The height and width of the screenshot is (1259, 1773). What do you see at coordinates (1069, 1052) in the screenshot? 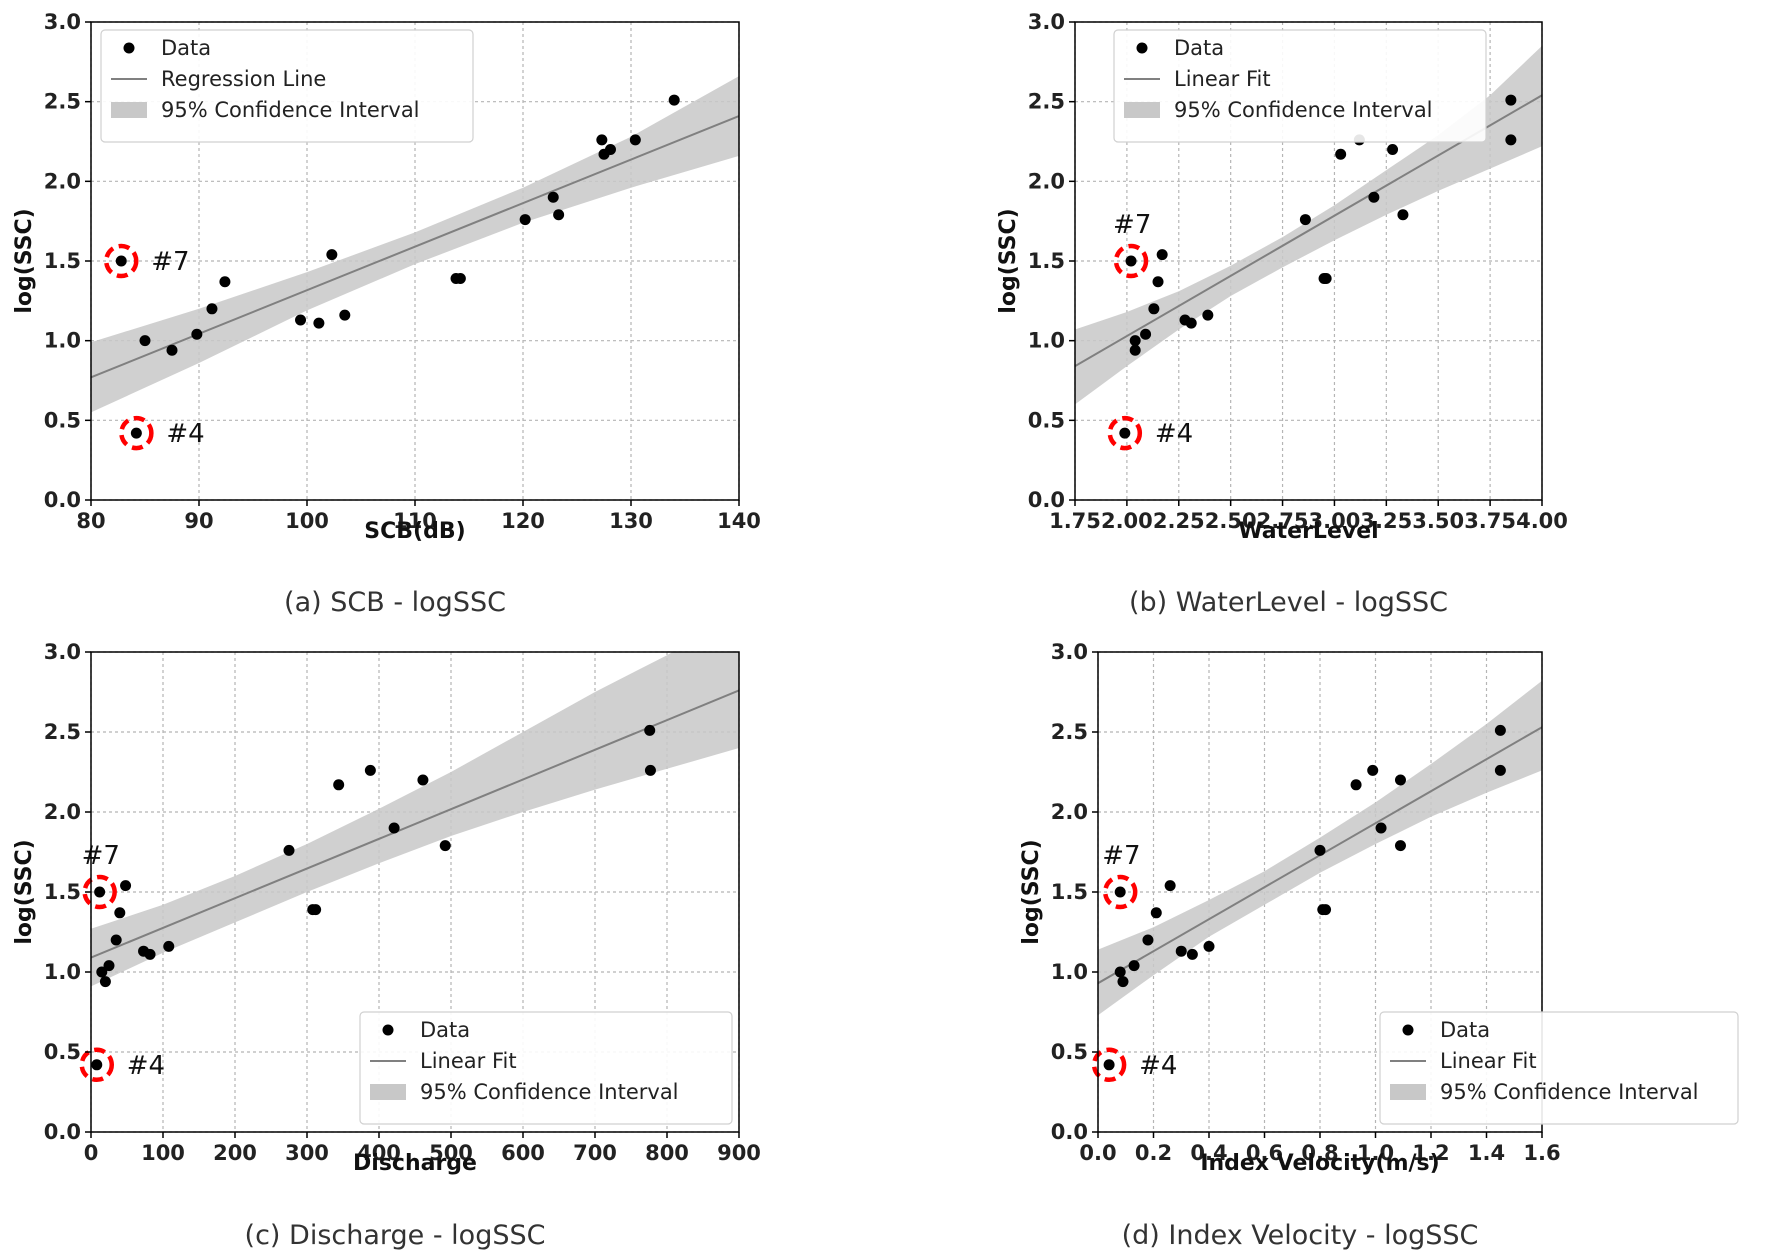
I see `y-tick-label: 0.5` at bounding box center [1069, 1052].